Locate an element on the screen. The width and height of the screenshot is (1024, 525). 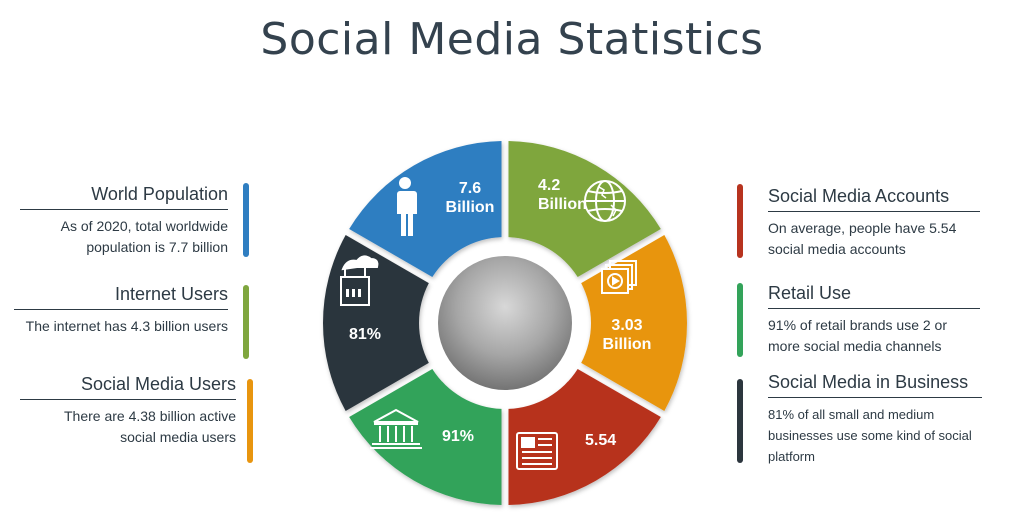
segment-value-internet-users: 4.2 is located at coordinates (549, 185).